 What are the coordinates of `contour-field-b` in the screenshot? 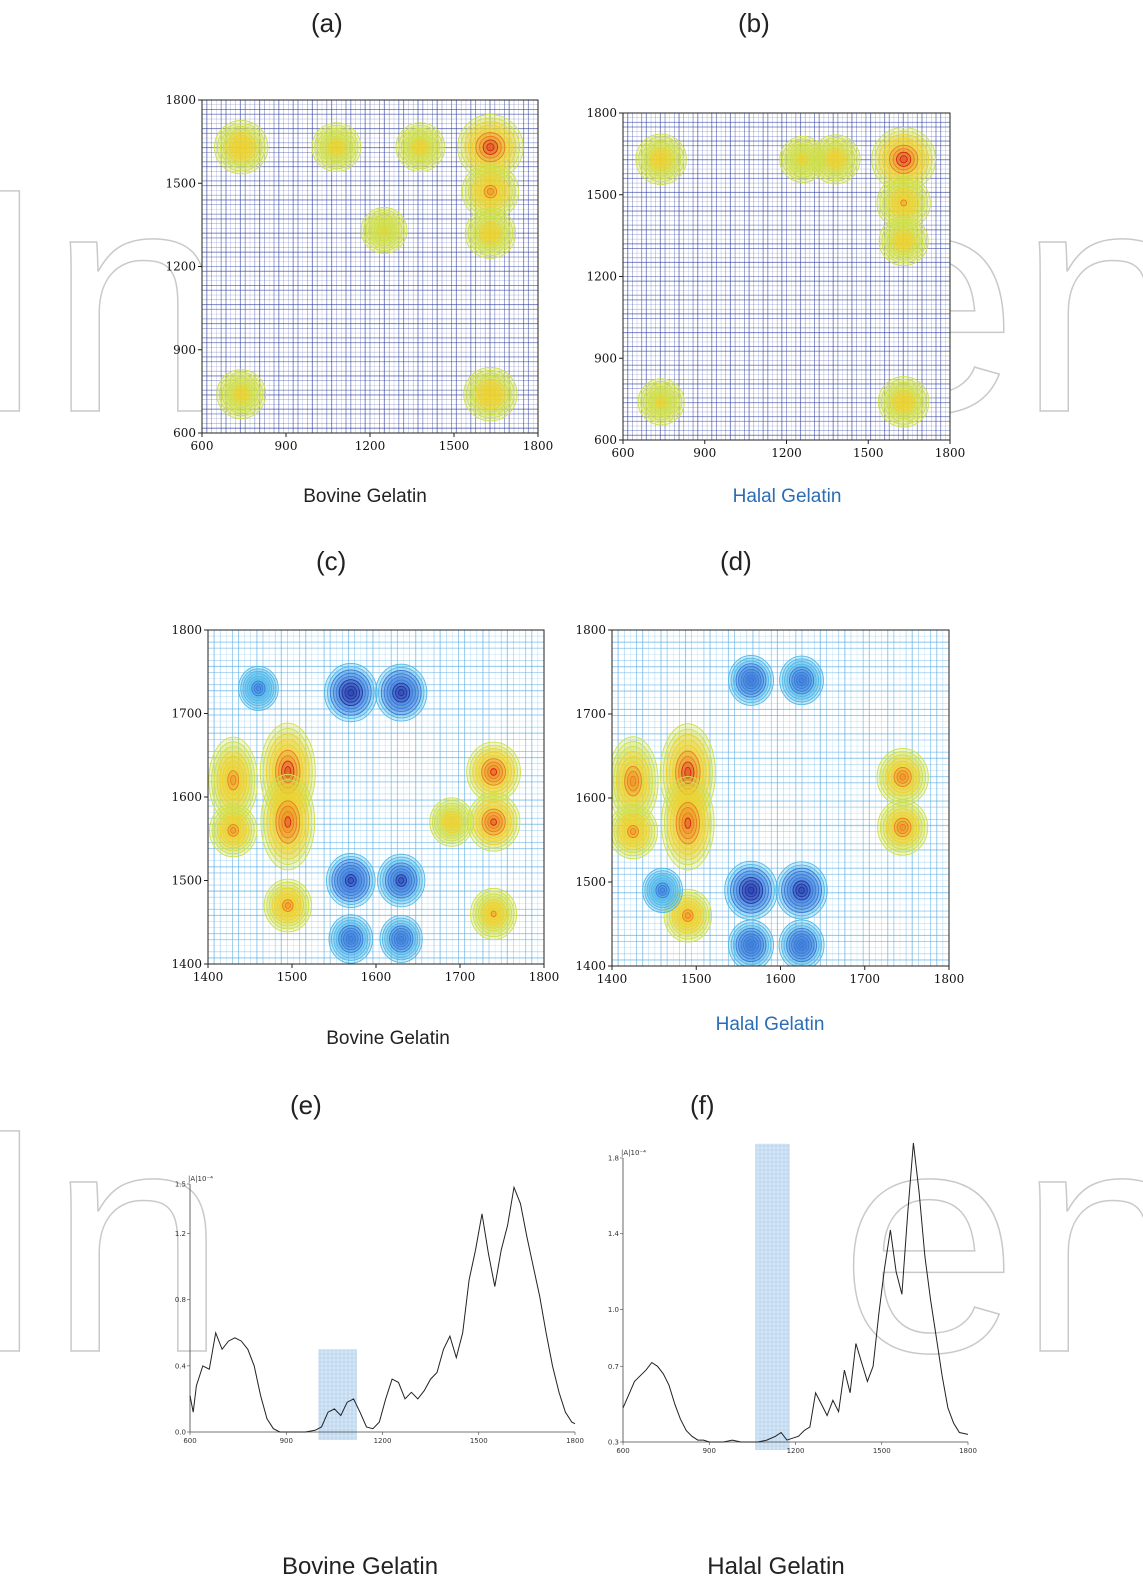 It's located at (786, 276).